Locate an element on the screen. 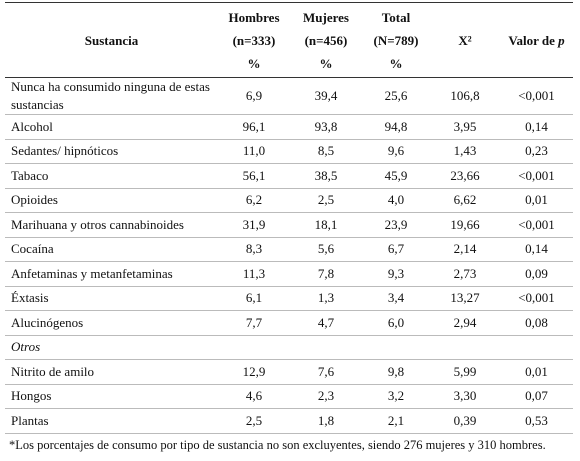 The image size is (580, 461). header-text: (n=456) is located at coordinates (326, 40).